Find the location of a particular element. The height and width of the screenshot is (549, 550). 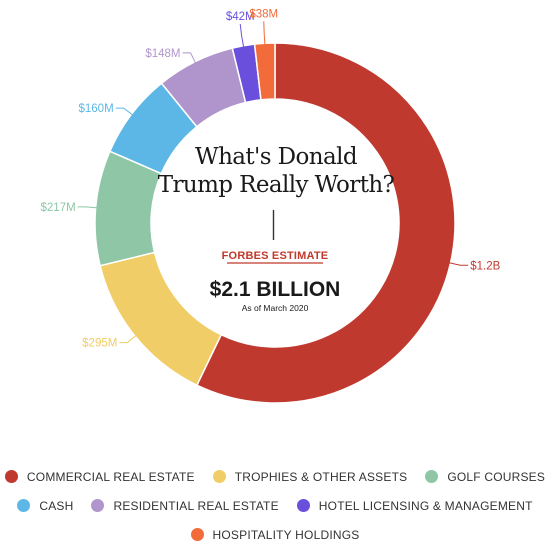

legend-label: RESIDENTIAL REAL ESTATE is located at coordinates (196, 505).